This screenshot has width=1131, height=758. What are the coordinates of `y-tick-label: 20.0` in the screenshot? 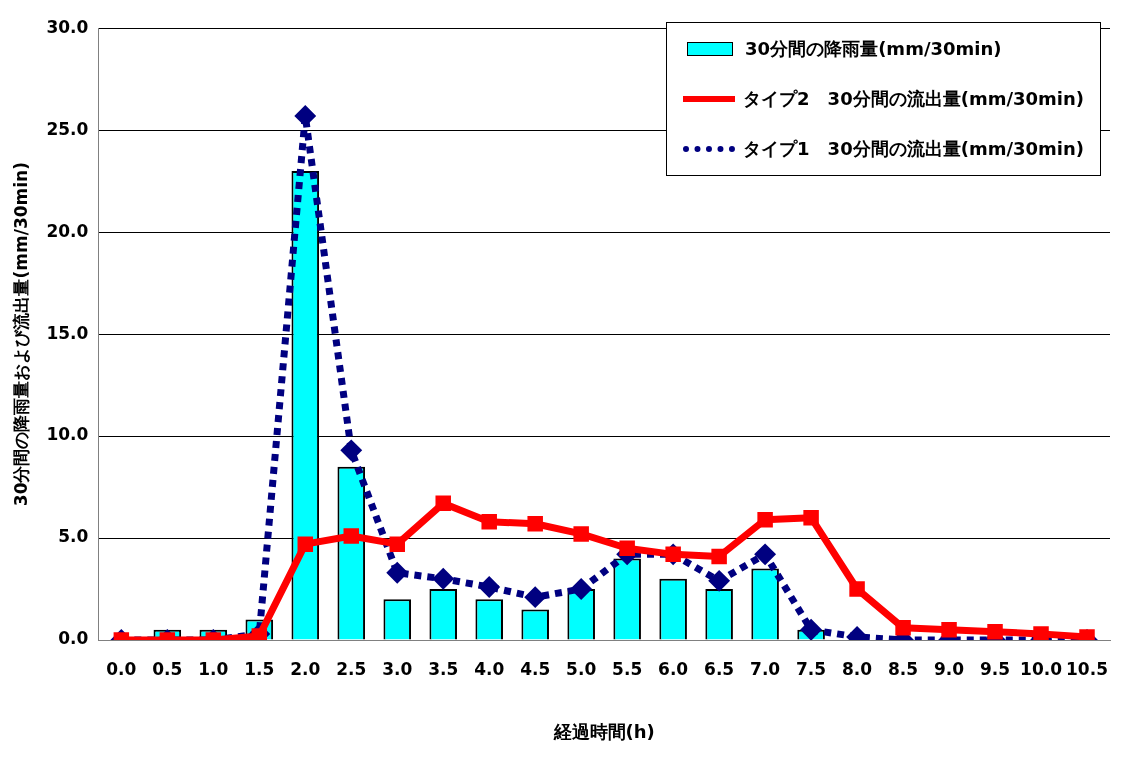 It's located at (67, 230).